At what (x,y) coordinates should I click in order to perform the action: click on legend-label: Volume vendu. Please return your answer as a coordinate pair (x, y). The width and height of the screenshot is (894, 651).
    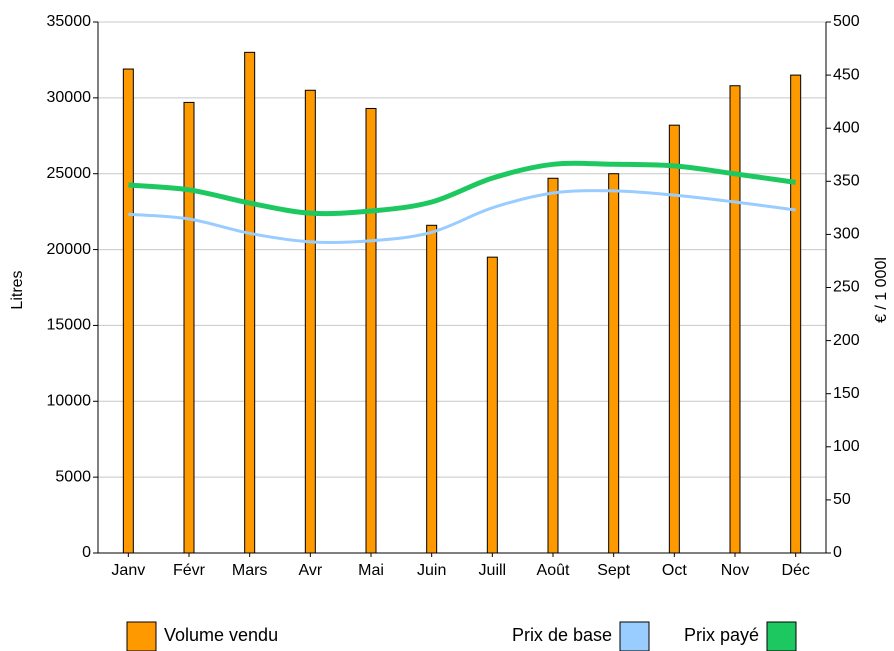
    Looking at the image, I should click on (221, 635).